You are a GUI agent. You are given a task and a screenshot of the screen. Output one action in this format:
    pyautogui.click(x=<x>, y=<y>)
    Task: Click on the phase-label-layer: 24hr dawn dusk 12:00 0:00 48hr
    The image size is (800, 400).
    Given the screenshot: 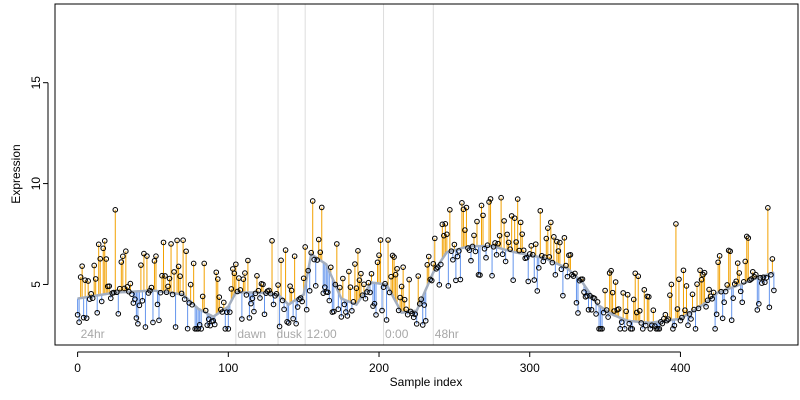 What is the action you would take?
    pyautogui.click(x=270, y=334)
    